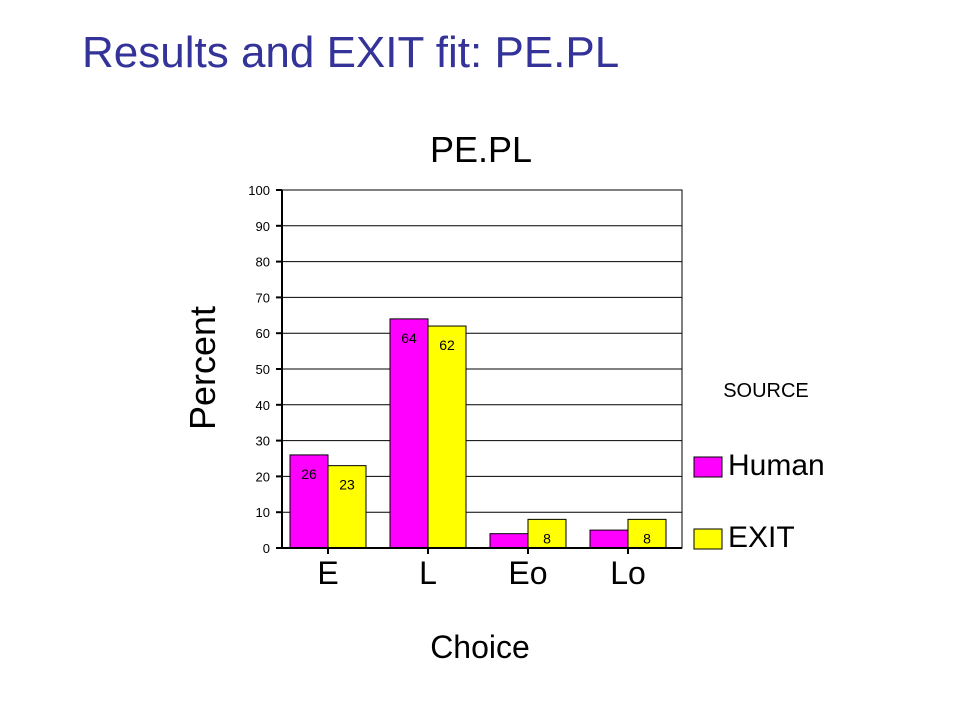  Describe the element at coordinates (428, 573) in the screenshot. I see `x-tick-label: L` at that location.